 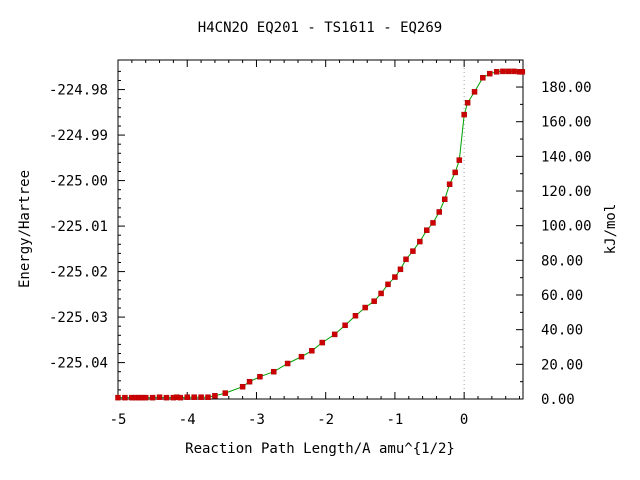 I want to click on x-axis-label: Reaction Path Length/A amu^{1/2}, so click(x=320, y=449).